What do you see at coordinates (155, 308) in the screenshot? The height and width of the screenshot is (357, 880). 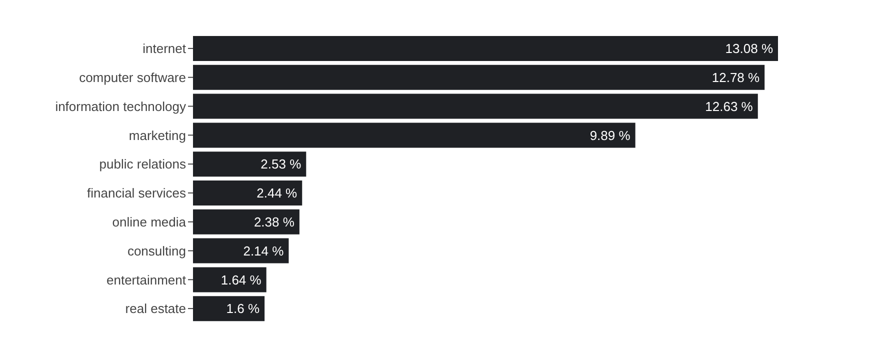 I see `y-tick-label: real estate` at bounding box center [155, 308].